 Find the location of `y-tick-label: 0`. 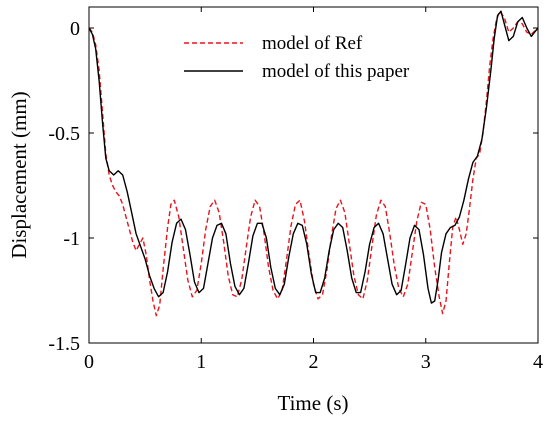

y-tick-label: 0 is located at coordinates (75, 29).